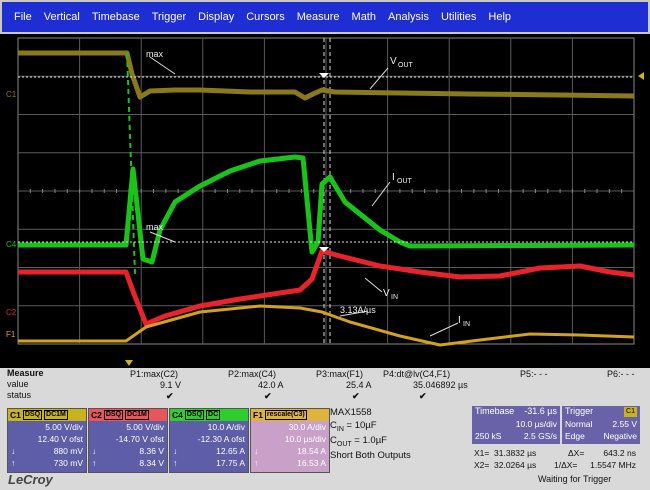 The image size is (650, 490). I want to click on channel-header: C2 DSQ DC1M, so click(128, 415).